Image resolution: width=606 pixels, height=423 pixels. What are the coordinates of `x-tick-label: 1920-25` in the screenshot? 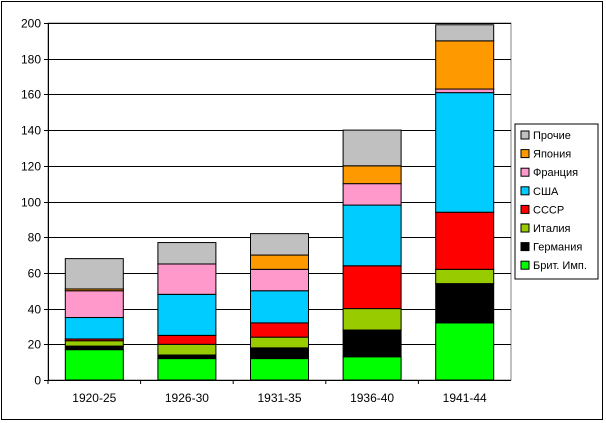 It's located at (94, 398).